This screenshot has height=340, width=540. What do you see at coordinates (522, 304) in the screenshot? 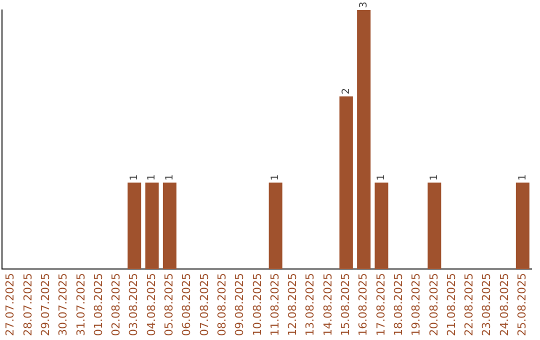
I see `x-tick-label: 25.08.2025` at bounding box center [522, 304].